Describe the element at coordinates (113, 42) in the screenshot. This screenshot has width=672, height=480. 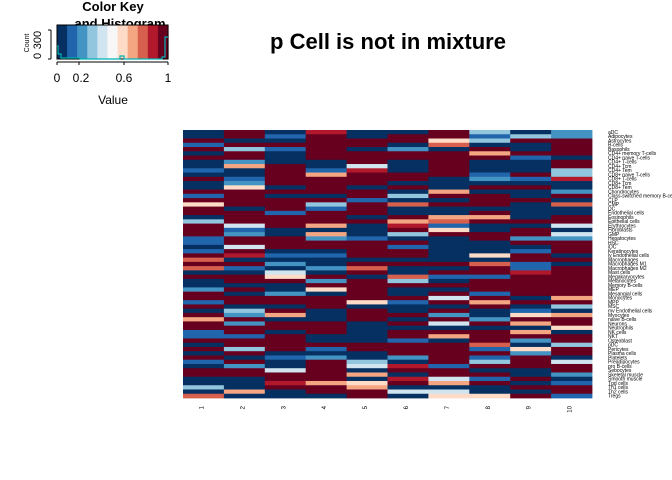
I see `color-key-gradient` at that location.